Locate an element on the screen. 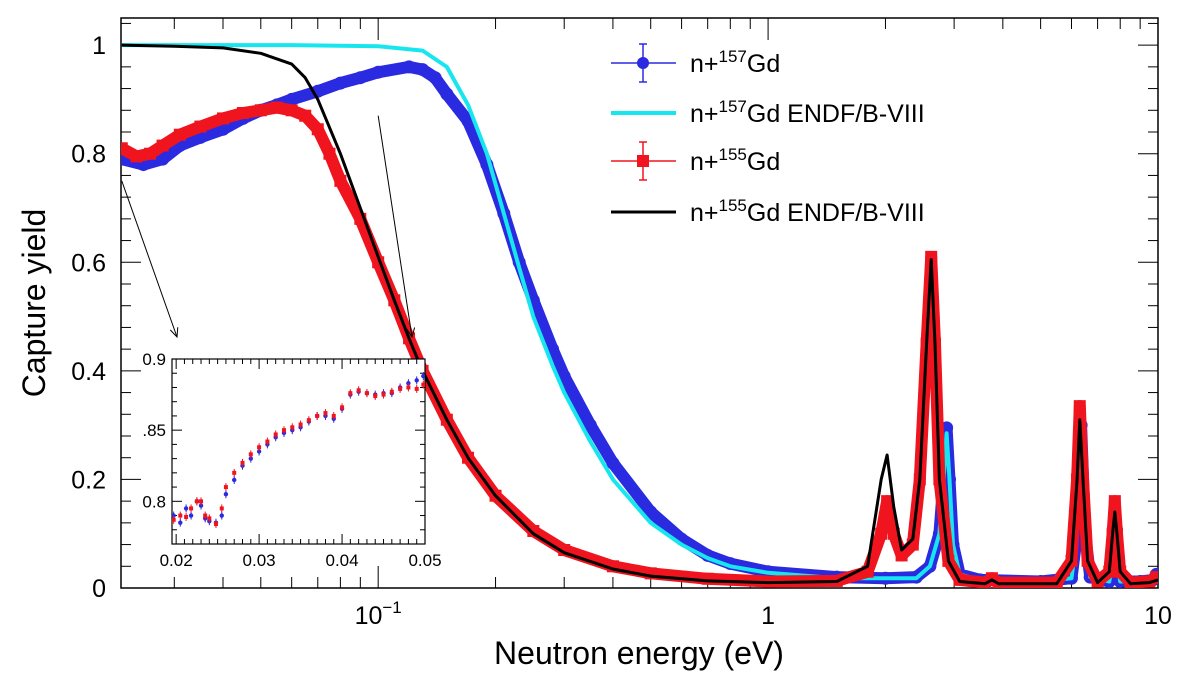 This screenshot has width=1198, height=675. x-tick-label: 10 is located at coordinates (1158, 616).